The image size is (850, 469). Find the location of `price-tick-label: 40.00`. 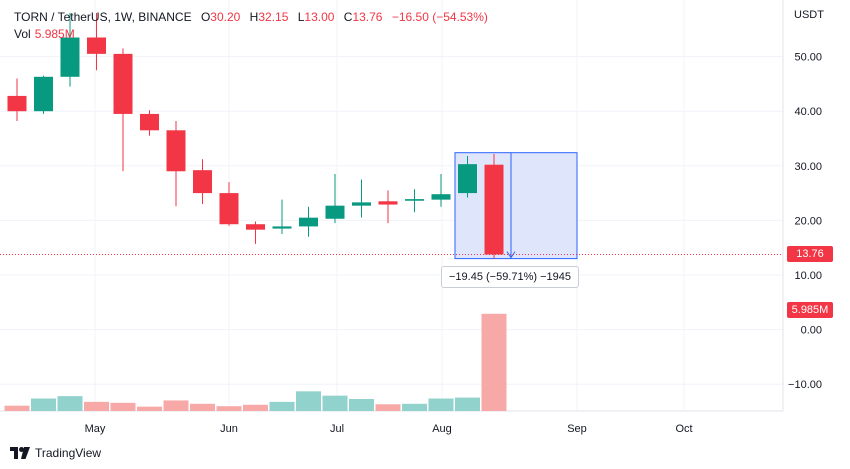

price-tick-label: 40.00 is located at coordinates (808, 112).